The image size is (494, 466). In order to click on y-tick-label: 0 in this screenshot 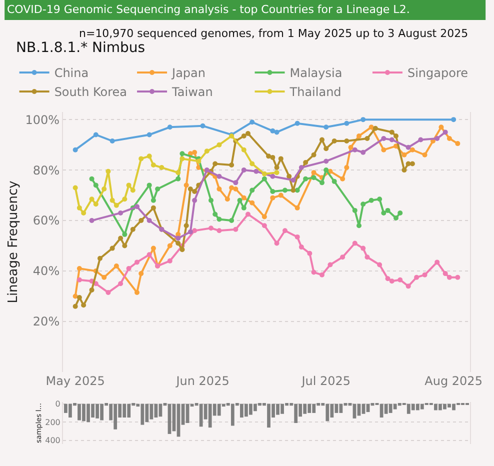, I will do `click(57, 404)`.